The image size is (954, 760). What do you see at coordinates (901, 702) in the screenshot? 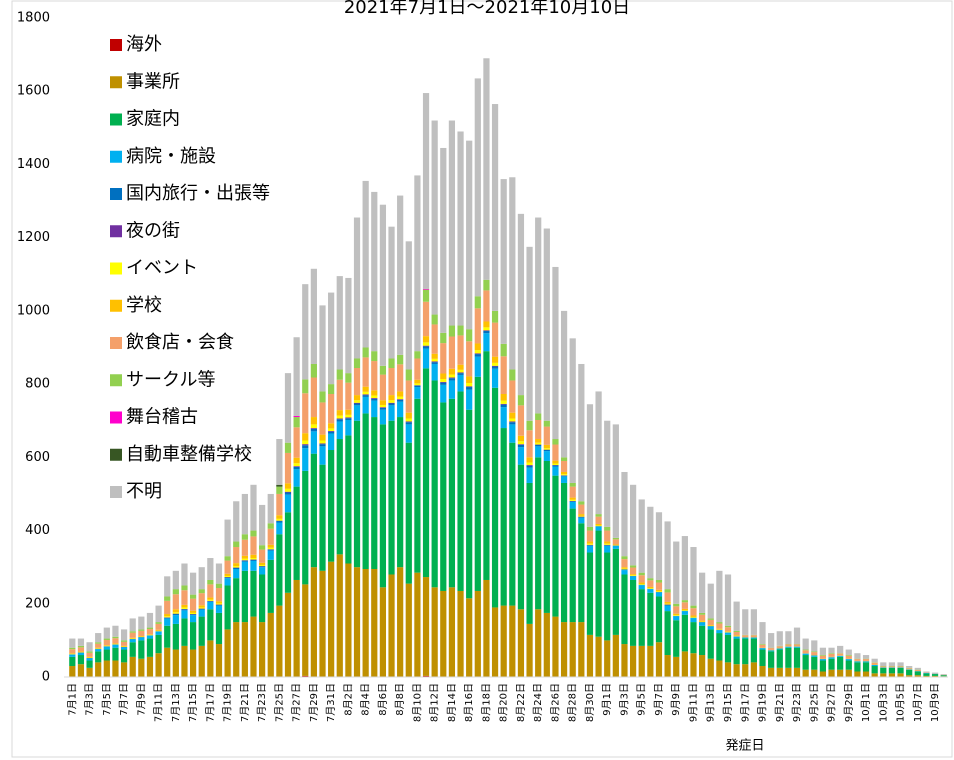
I see `x-tick-label: 10月5日` at bounding box center [901, 702].